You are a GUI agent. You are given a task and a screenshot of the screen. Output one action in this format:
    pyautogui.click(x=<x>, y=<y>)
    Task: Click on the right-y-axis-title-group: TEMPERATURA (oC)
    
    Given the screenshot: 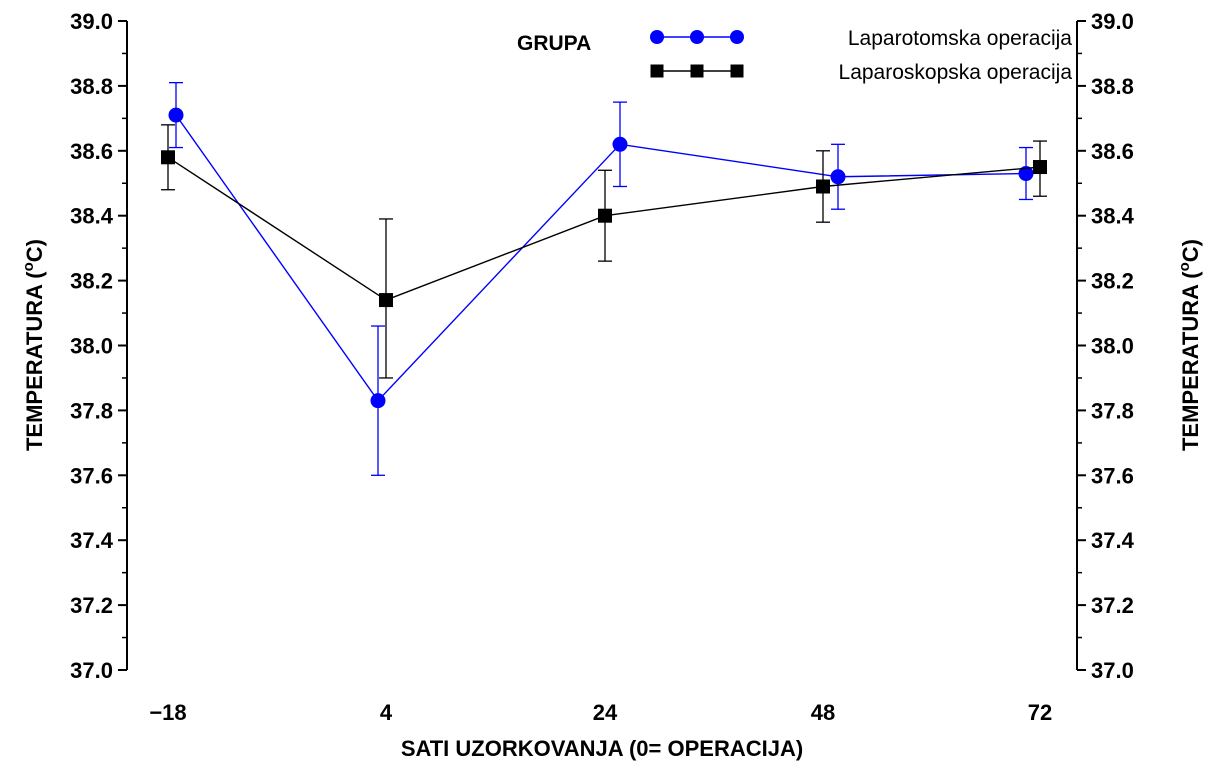 What is the action you would take?
    pyautogui.click(x=1189, y=345)
    